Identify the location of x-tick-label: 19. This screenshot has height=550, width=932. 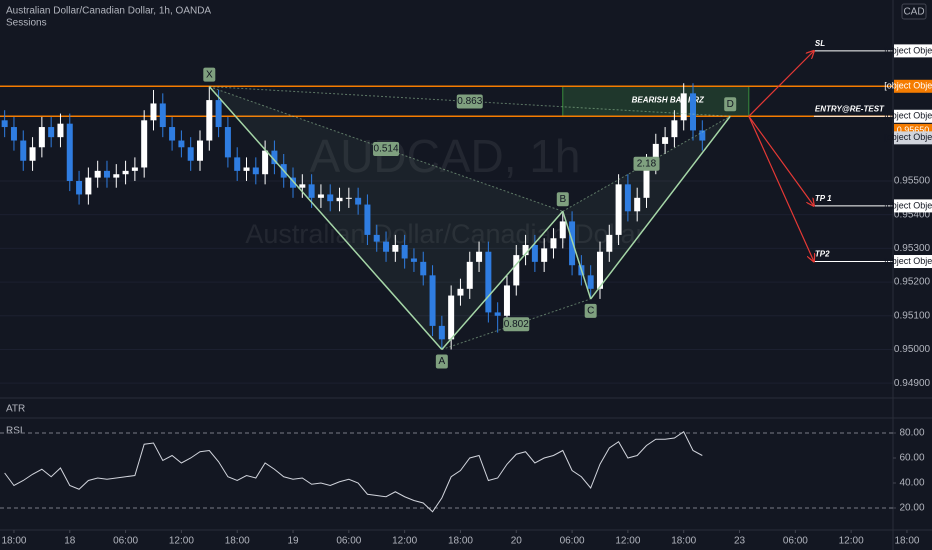
(293, 541).